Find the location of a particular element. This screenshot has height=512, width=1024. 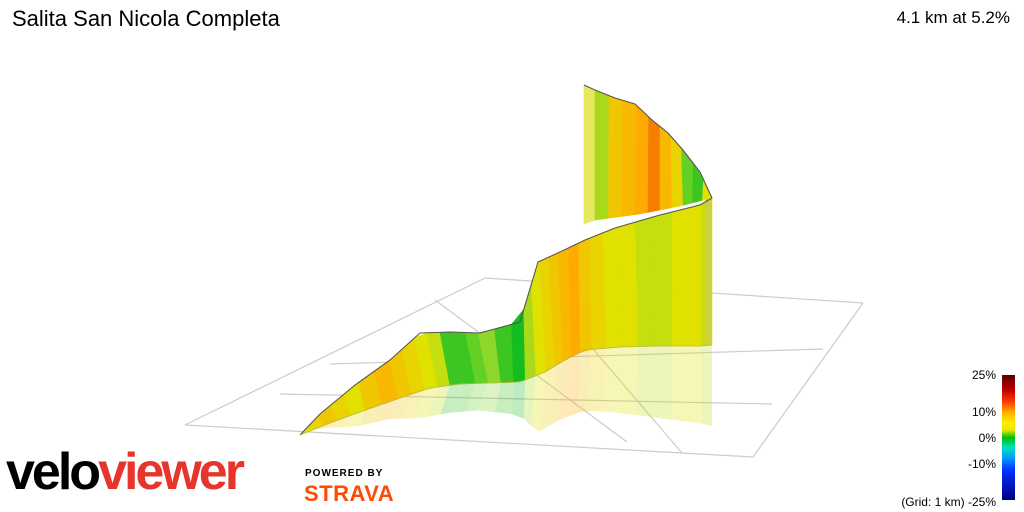

legend-tick-minus-10: -10% is located at coordinates (981, 464).